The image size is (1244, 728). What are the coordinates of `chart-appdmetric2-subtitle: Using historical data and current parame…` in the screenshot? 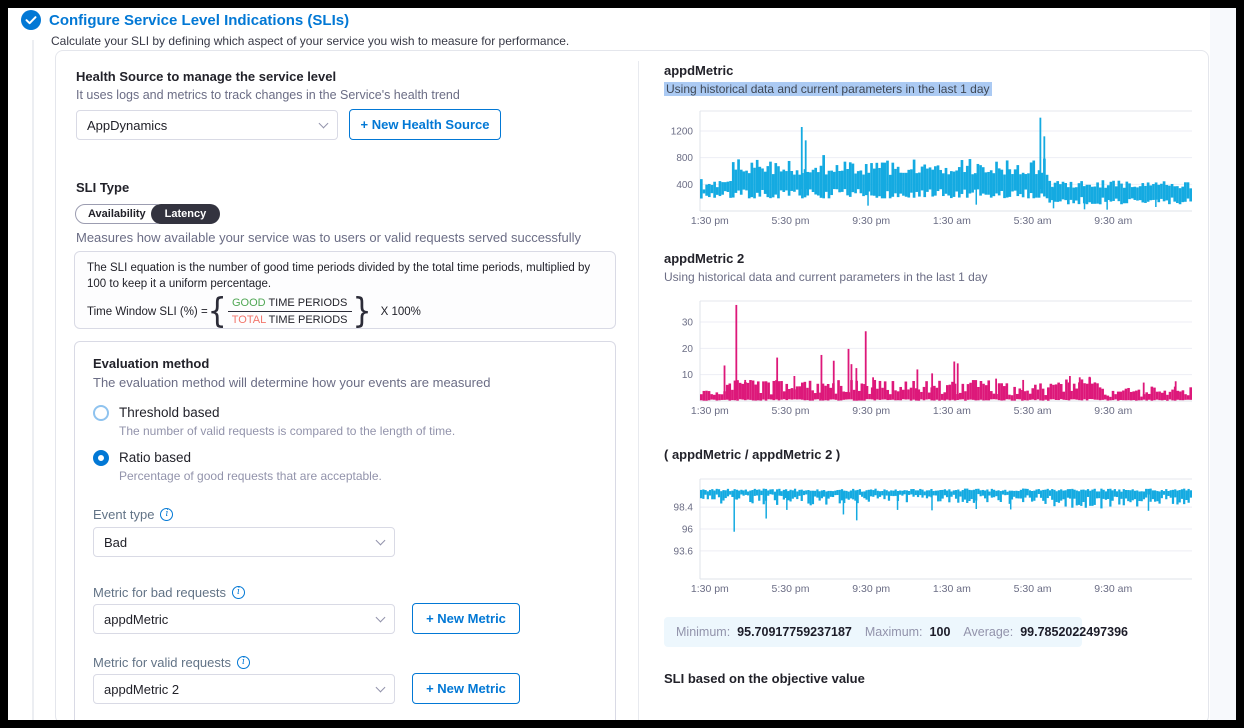 It's located at (826, 277).